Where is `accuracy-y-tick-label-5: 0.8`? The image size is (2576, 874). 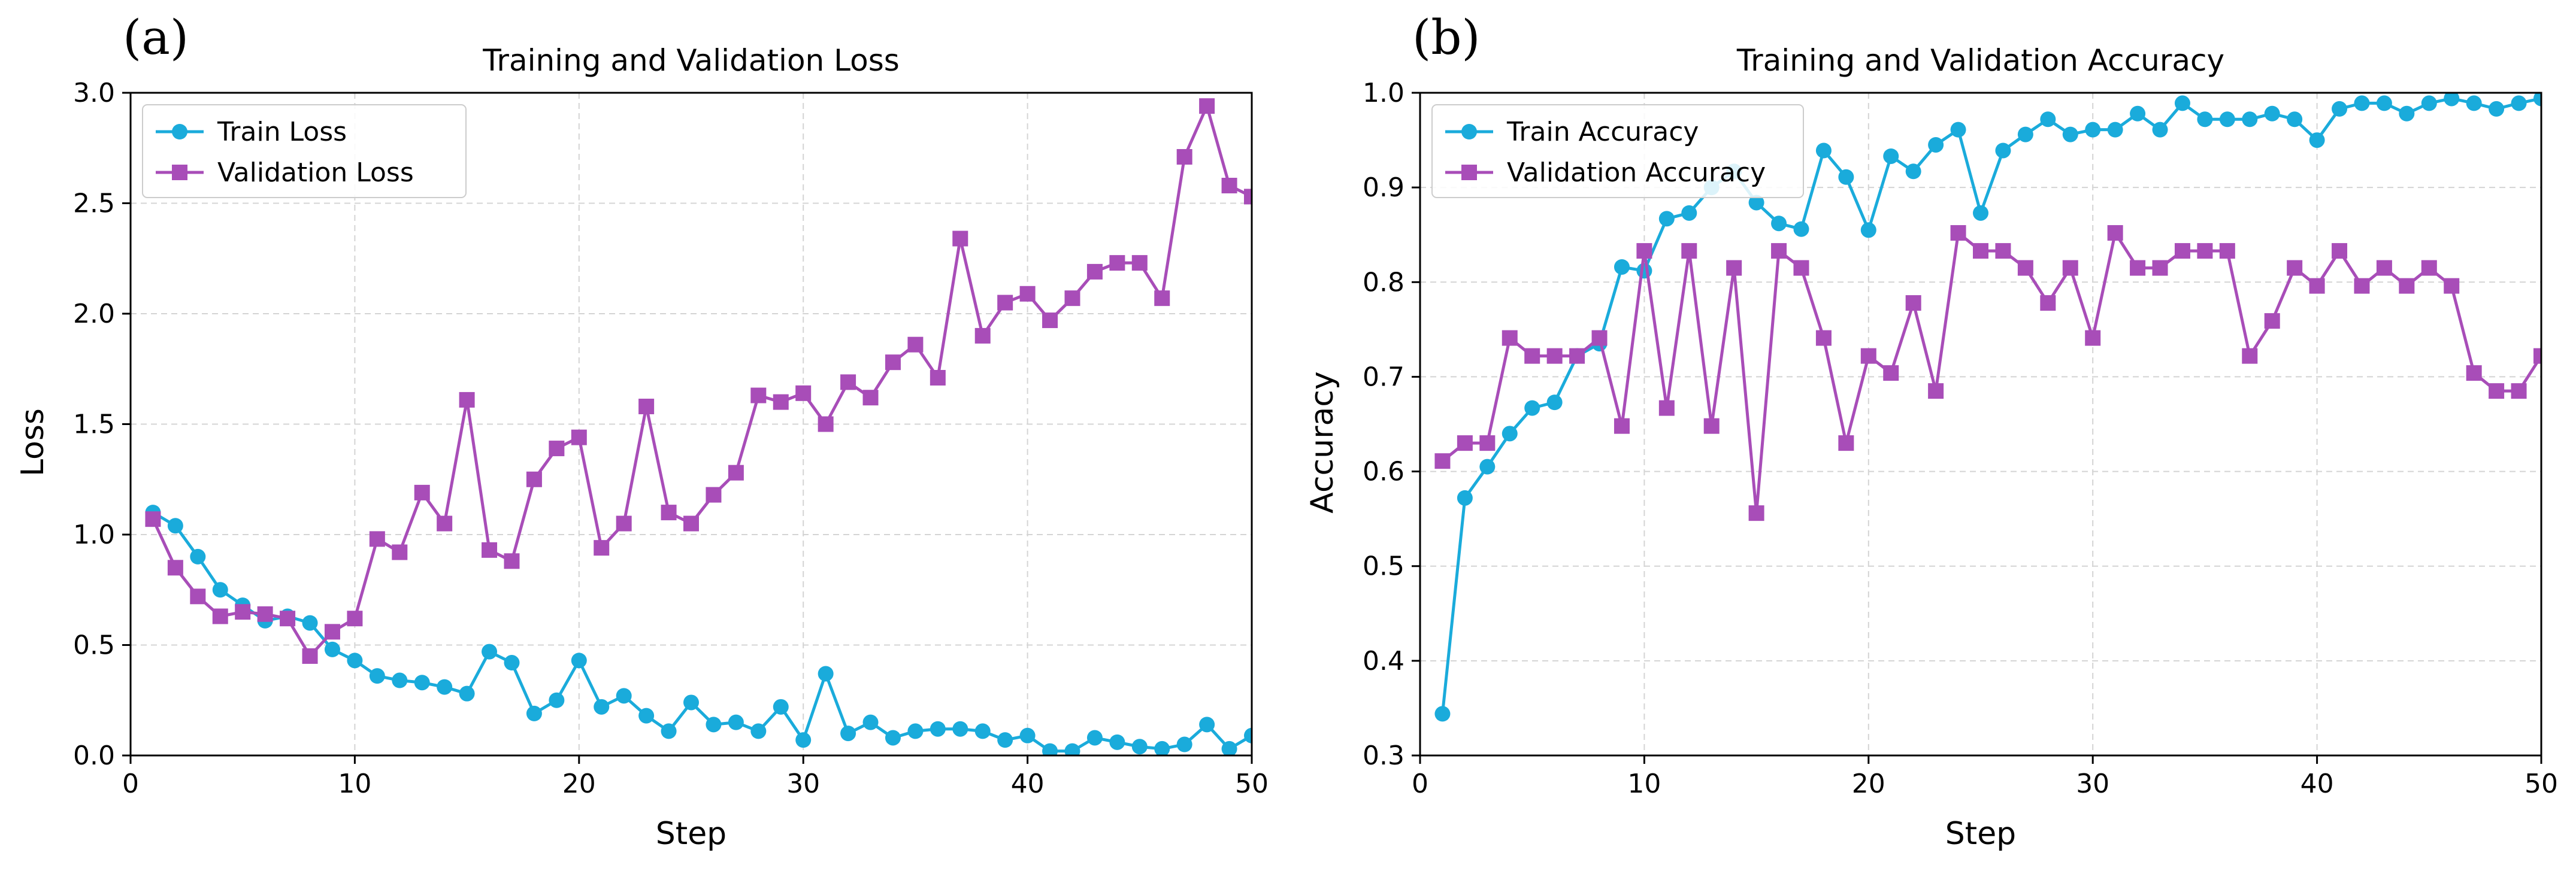
accuracy-y-tick-label-5: 0.8 is located at coordinates (1383, 282).